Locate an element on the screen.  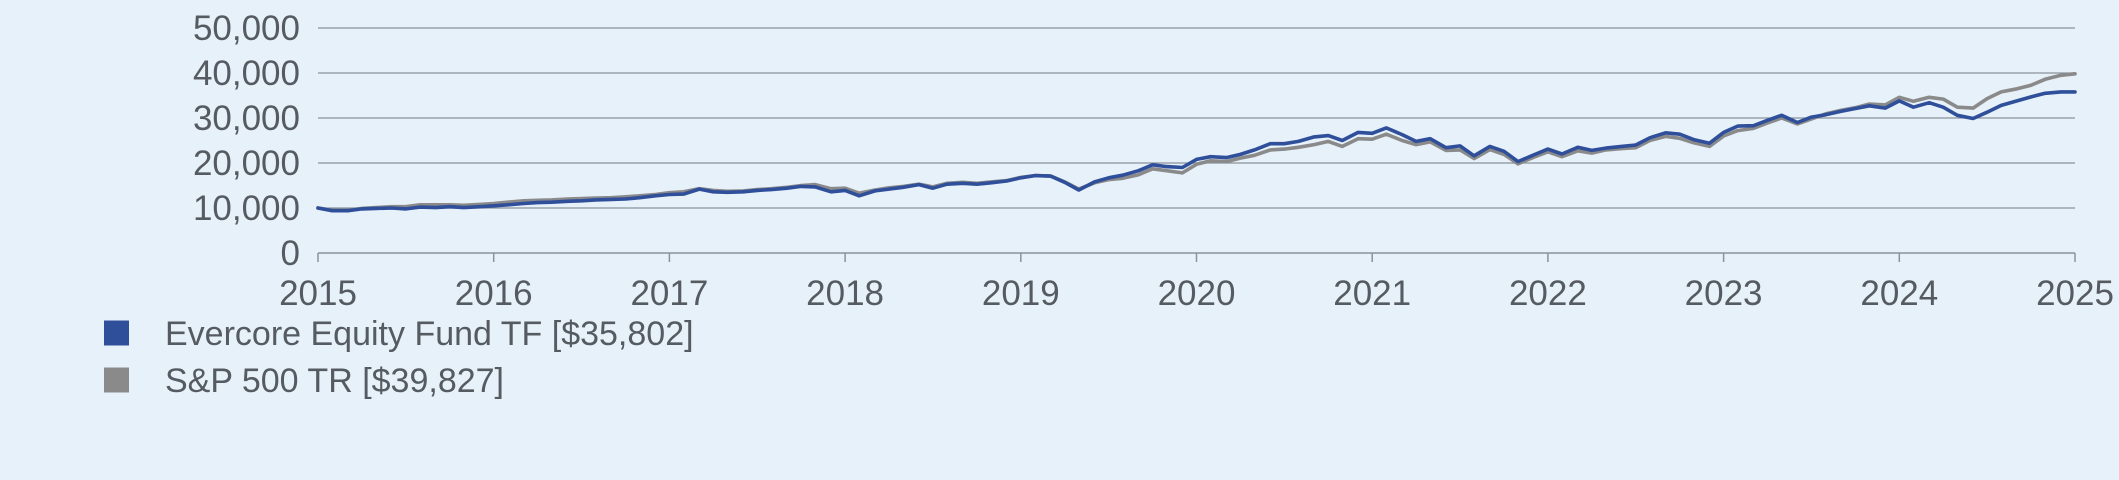
x-tick-label: 2019 is located at coordinates (1021, 293).